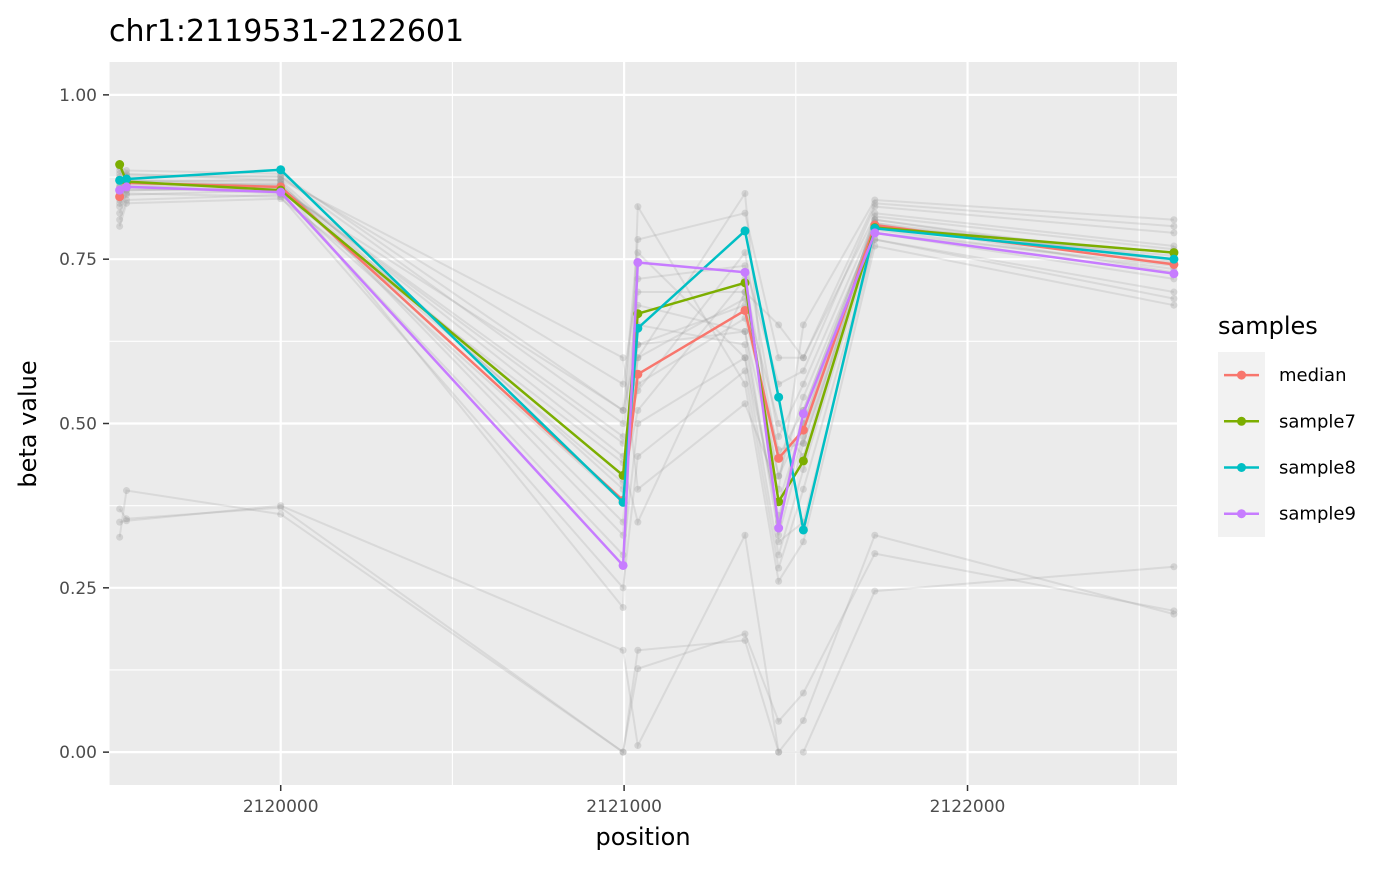 This screenshot has height=870, width=1400. What do you see at coordinates (78, 96) in the screenshot?
I see `y-tick-label: 1.00` at bounding box center [78, 96].